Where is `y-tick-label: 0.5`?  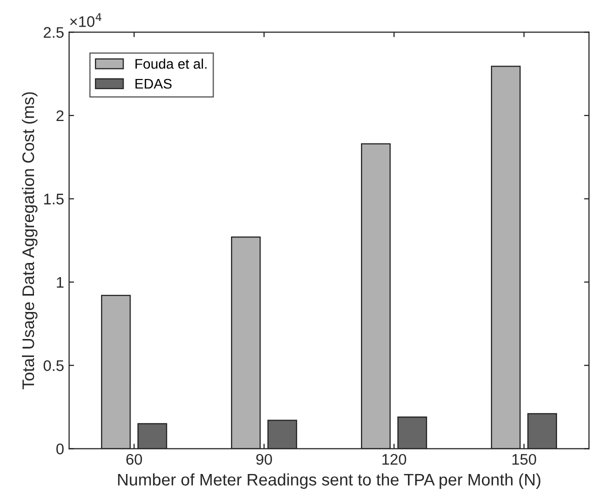
y-tick-label: 0.5 is located at coordinates (54, 366).